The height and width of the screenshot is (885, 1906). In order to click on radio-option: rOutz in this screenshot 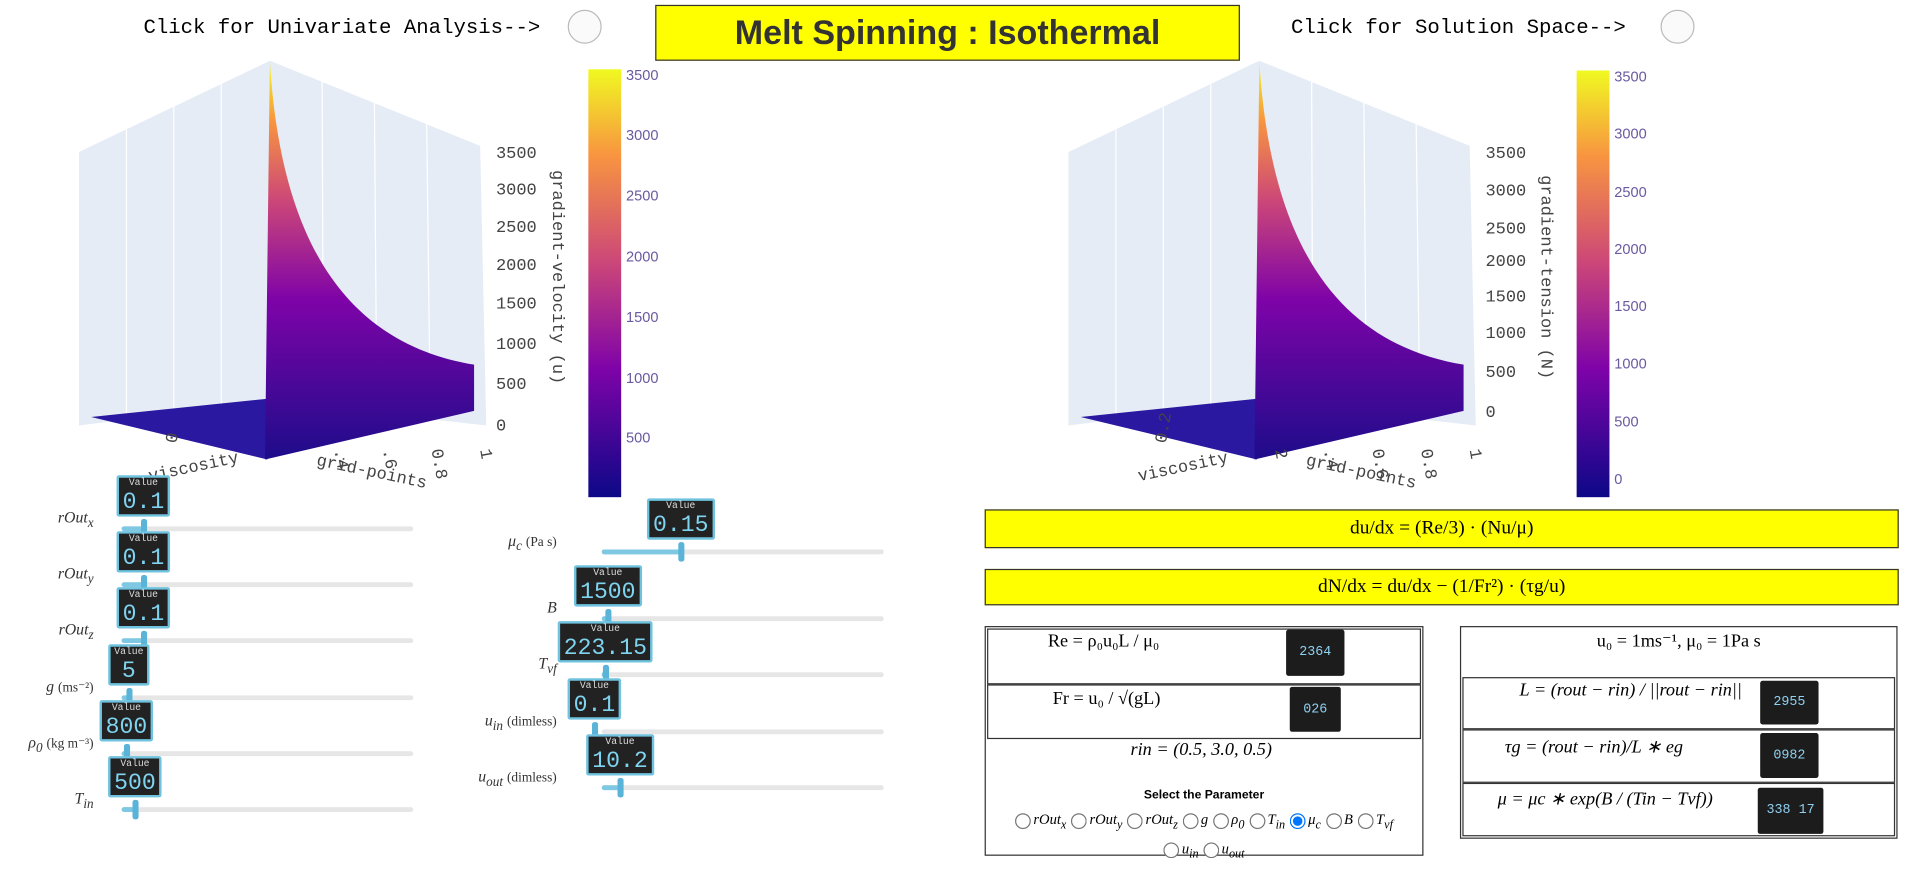, I will do `click(1152, 822)`.